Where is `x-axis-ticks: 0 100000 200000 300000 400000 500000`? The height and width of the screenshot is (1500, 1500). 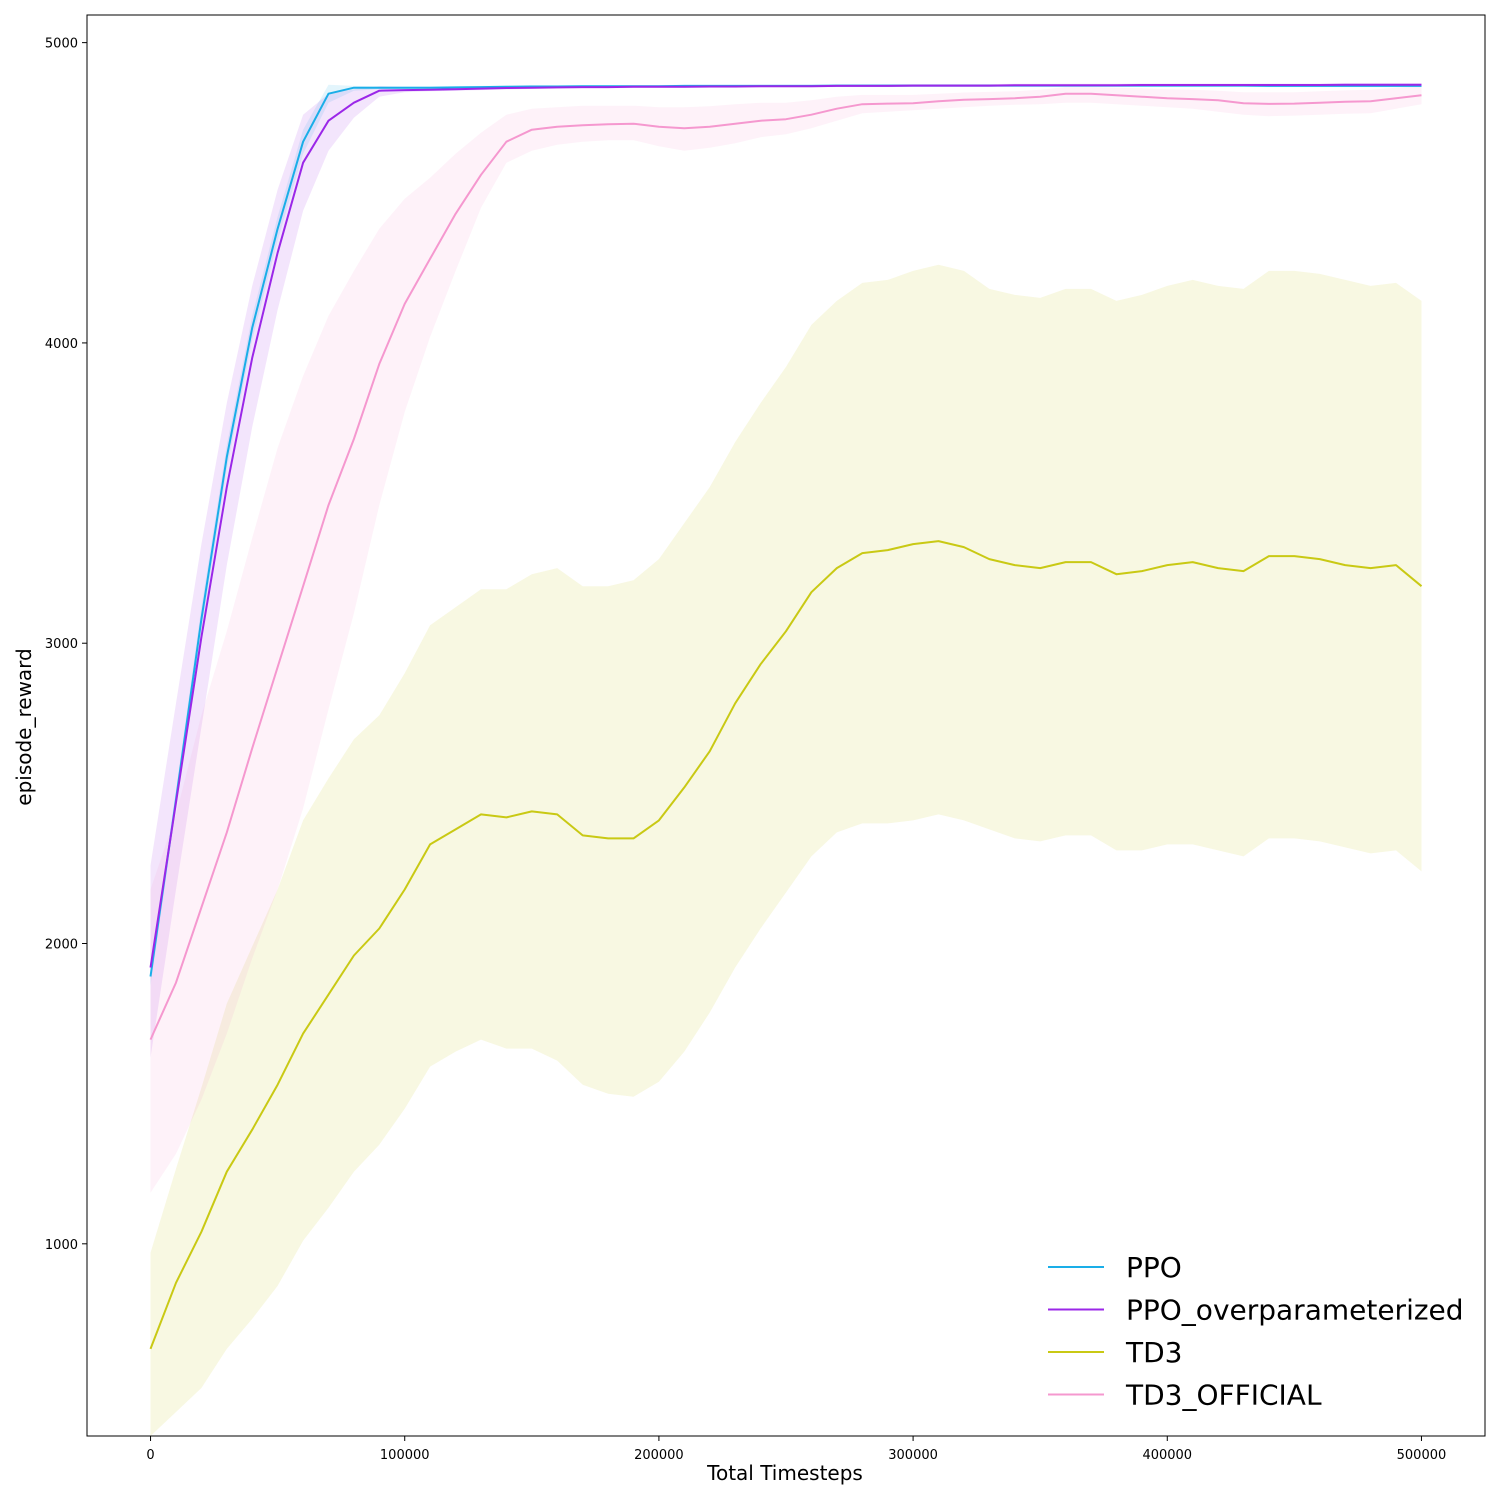 x-axis-ticks: 0 100000 200000 300000 400000 500000 is located at coordinates (796, 1449).